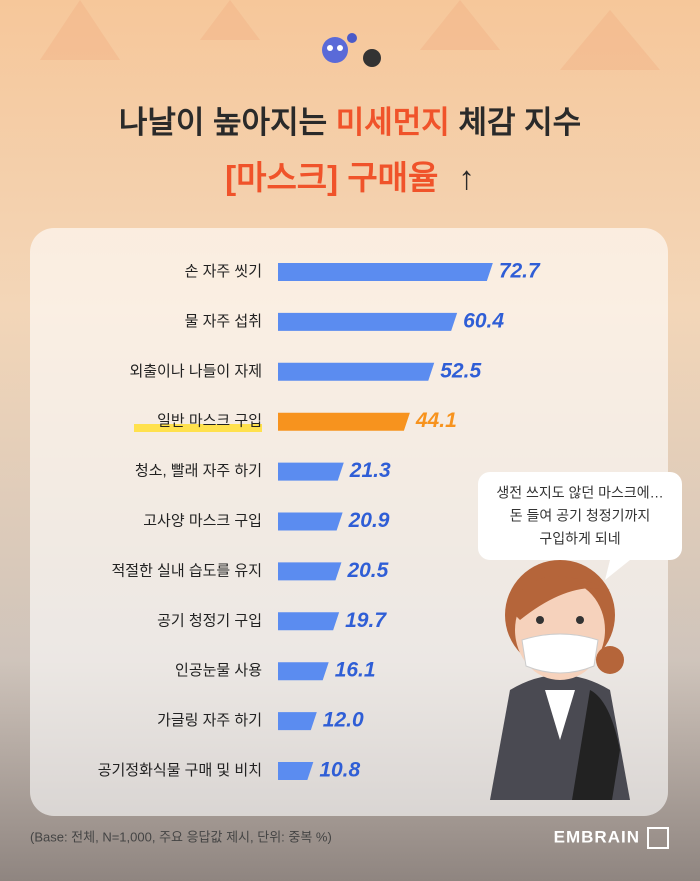 The height and width of the screenshot is (881, 700). Describe the element at coordinates (369, 520) in the screenshot. I see `value-label: 20.9` at that location.